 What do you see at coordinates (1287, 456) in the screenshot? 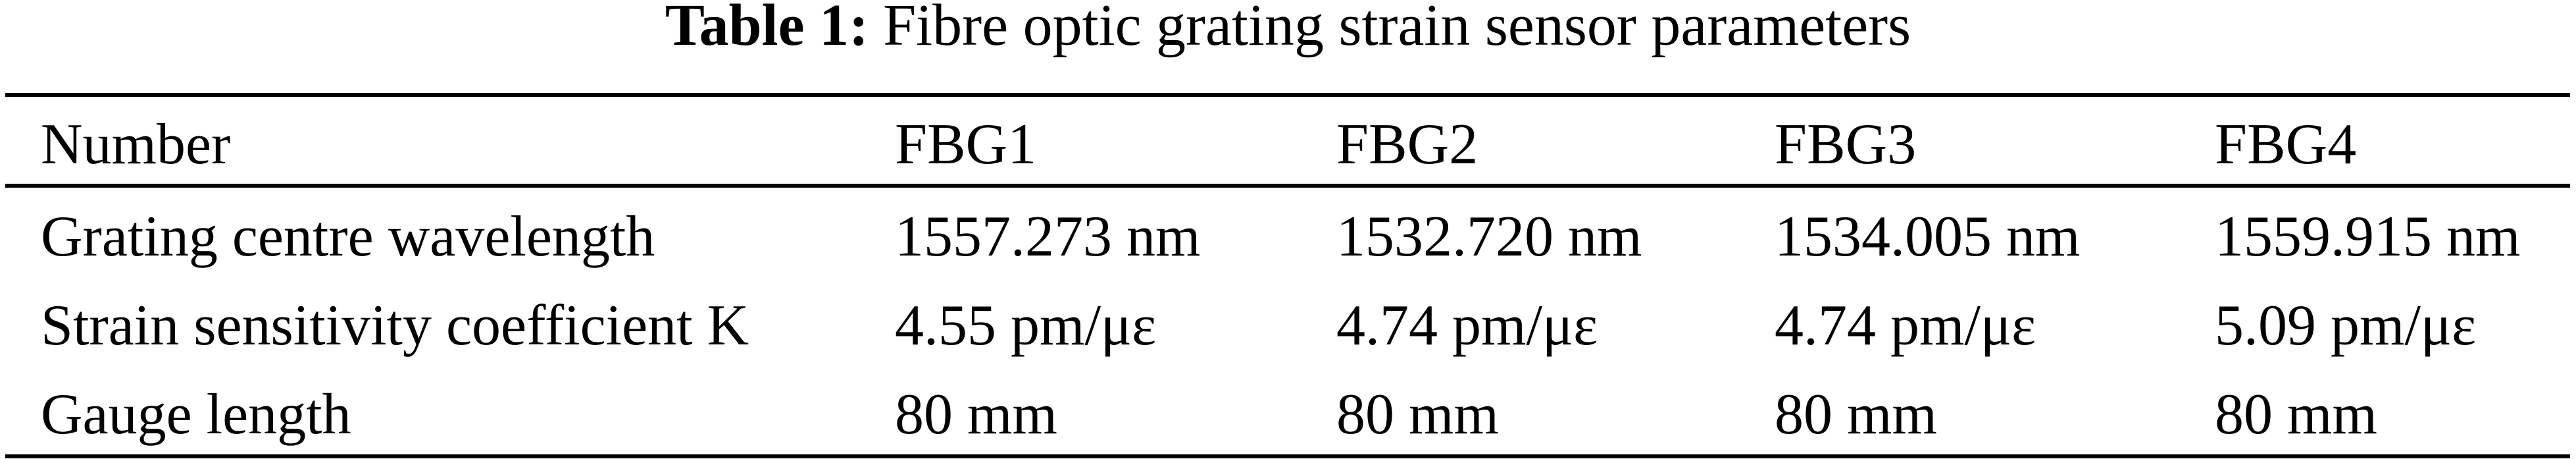
I see `bottom-rule` at bounding box center [1287, 456].